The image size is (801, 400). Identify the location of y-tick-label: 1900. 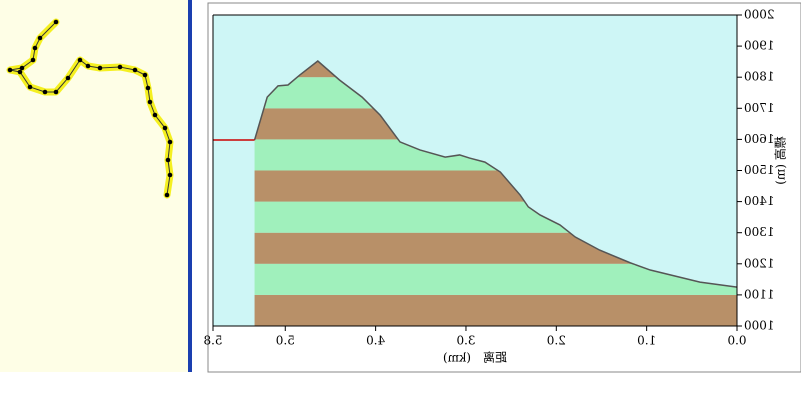
(759, 46).